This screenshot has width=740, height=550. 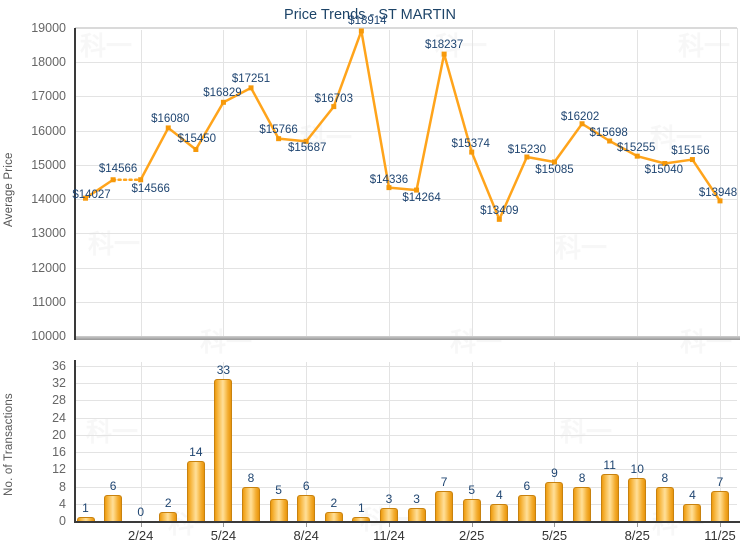 What do you see at coordinates (408, 338) in the screenshot?
I see `x-axis-baseline` at bounding box center [408, 338].